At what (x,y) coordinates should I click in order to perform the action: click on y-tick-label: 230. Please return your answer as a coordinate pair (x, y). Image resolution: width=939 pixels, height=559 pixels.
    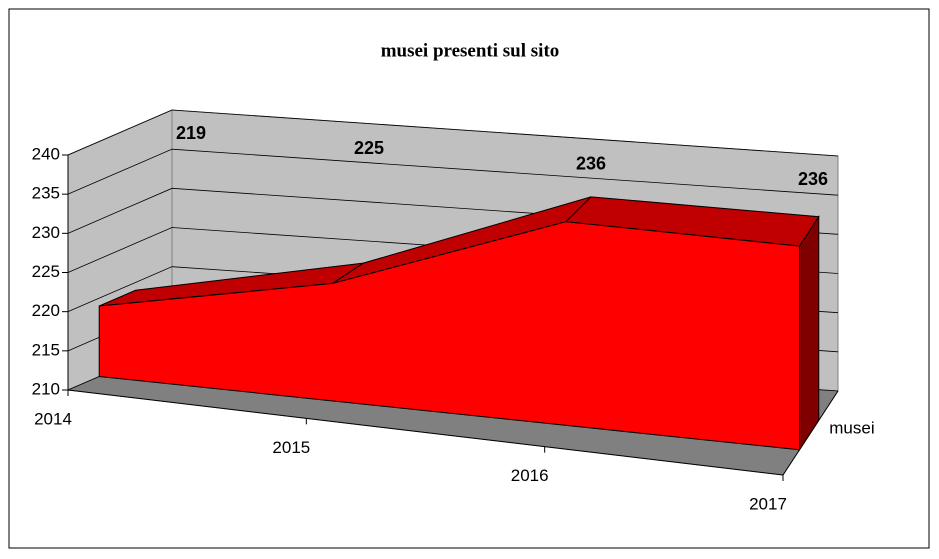
    Looking at the image, I should click on (46, 232).